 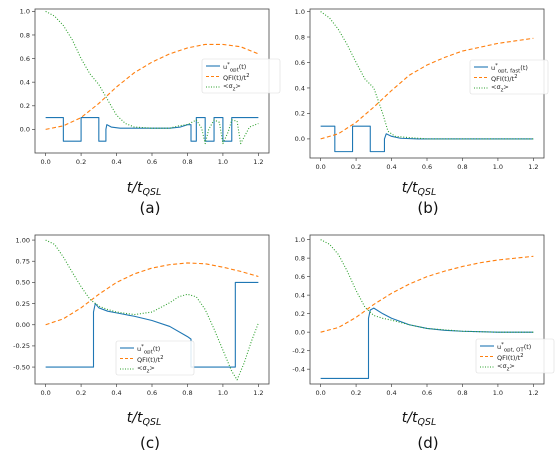 What do you see at coordinates (298, 369) in the screenshot?
I see `y-tick-label: -0.4` at bounding box center [298, 369].